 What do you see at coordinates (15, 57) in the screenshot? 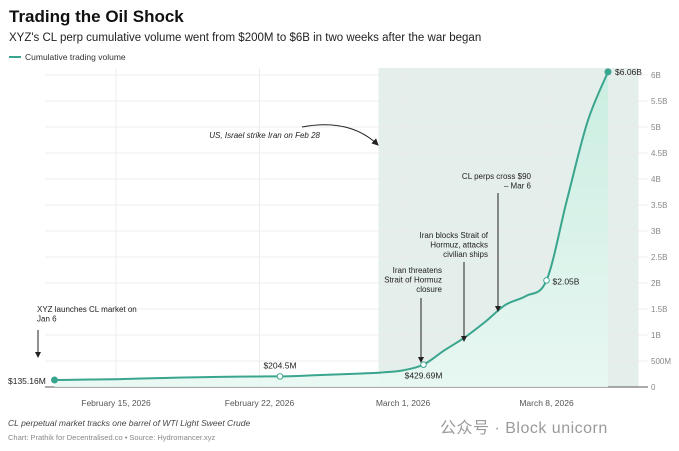
I see `legend-swatch` at bounding box center [15, 57].